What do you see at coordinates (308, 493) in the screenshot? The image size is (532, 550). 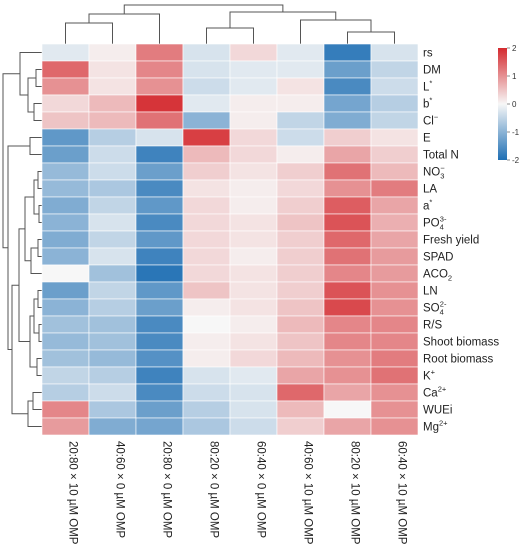 I see `column-label: 40:60 × 10 µM OMP` at bounding box center [308, 493].